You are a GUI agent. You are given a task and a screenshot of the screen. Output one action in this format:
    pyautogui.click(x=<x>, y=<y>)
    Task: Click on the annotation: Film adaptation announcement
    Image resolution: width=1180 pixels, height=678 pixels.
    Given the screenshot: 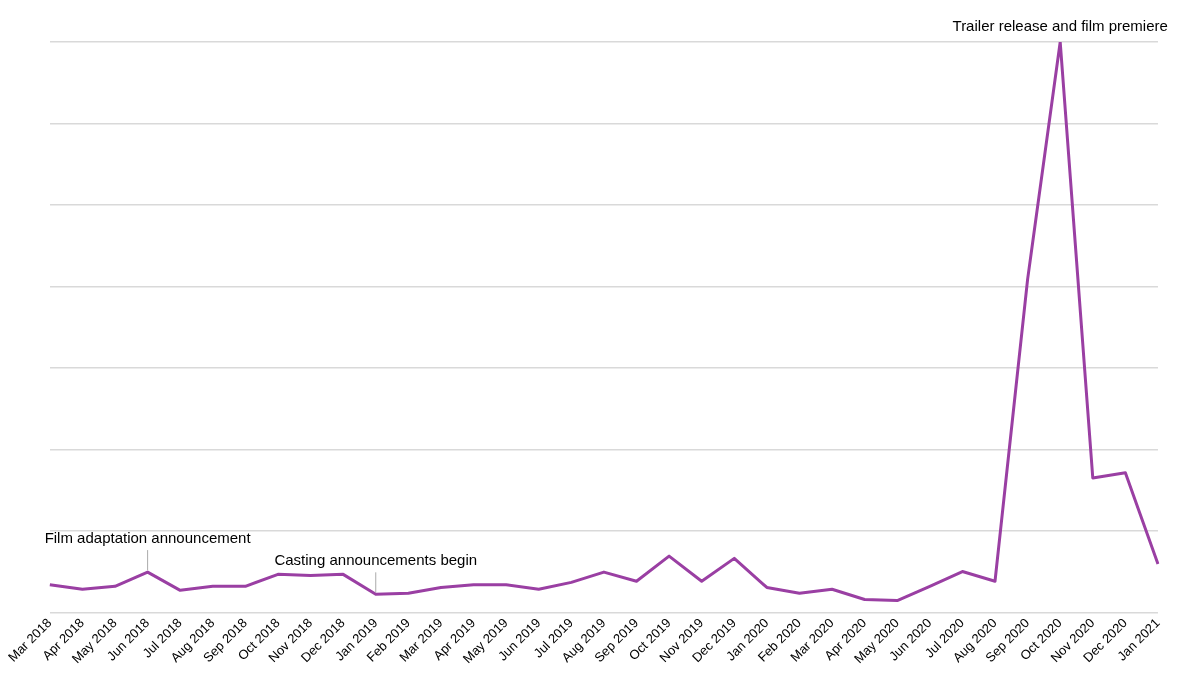 What is the action you would take?
    pyautogui.click(x=148, y=537)
    